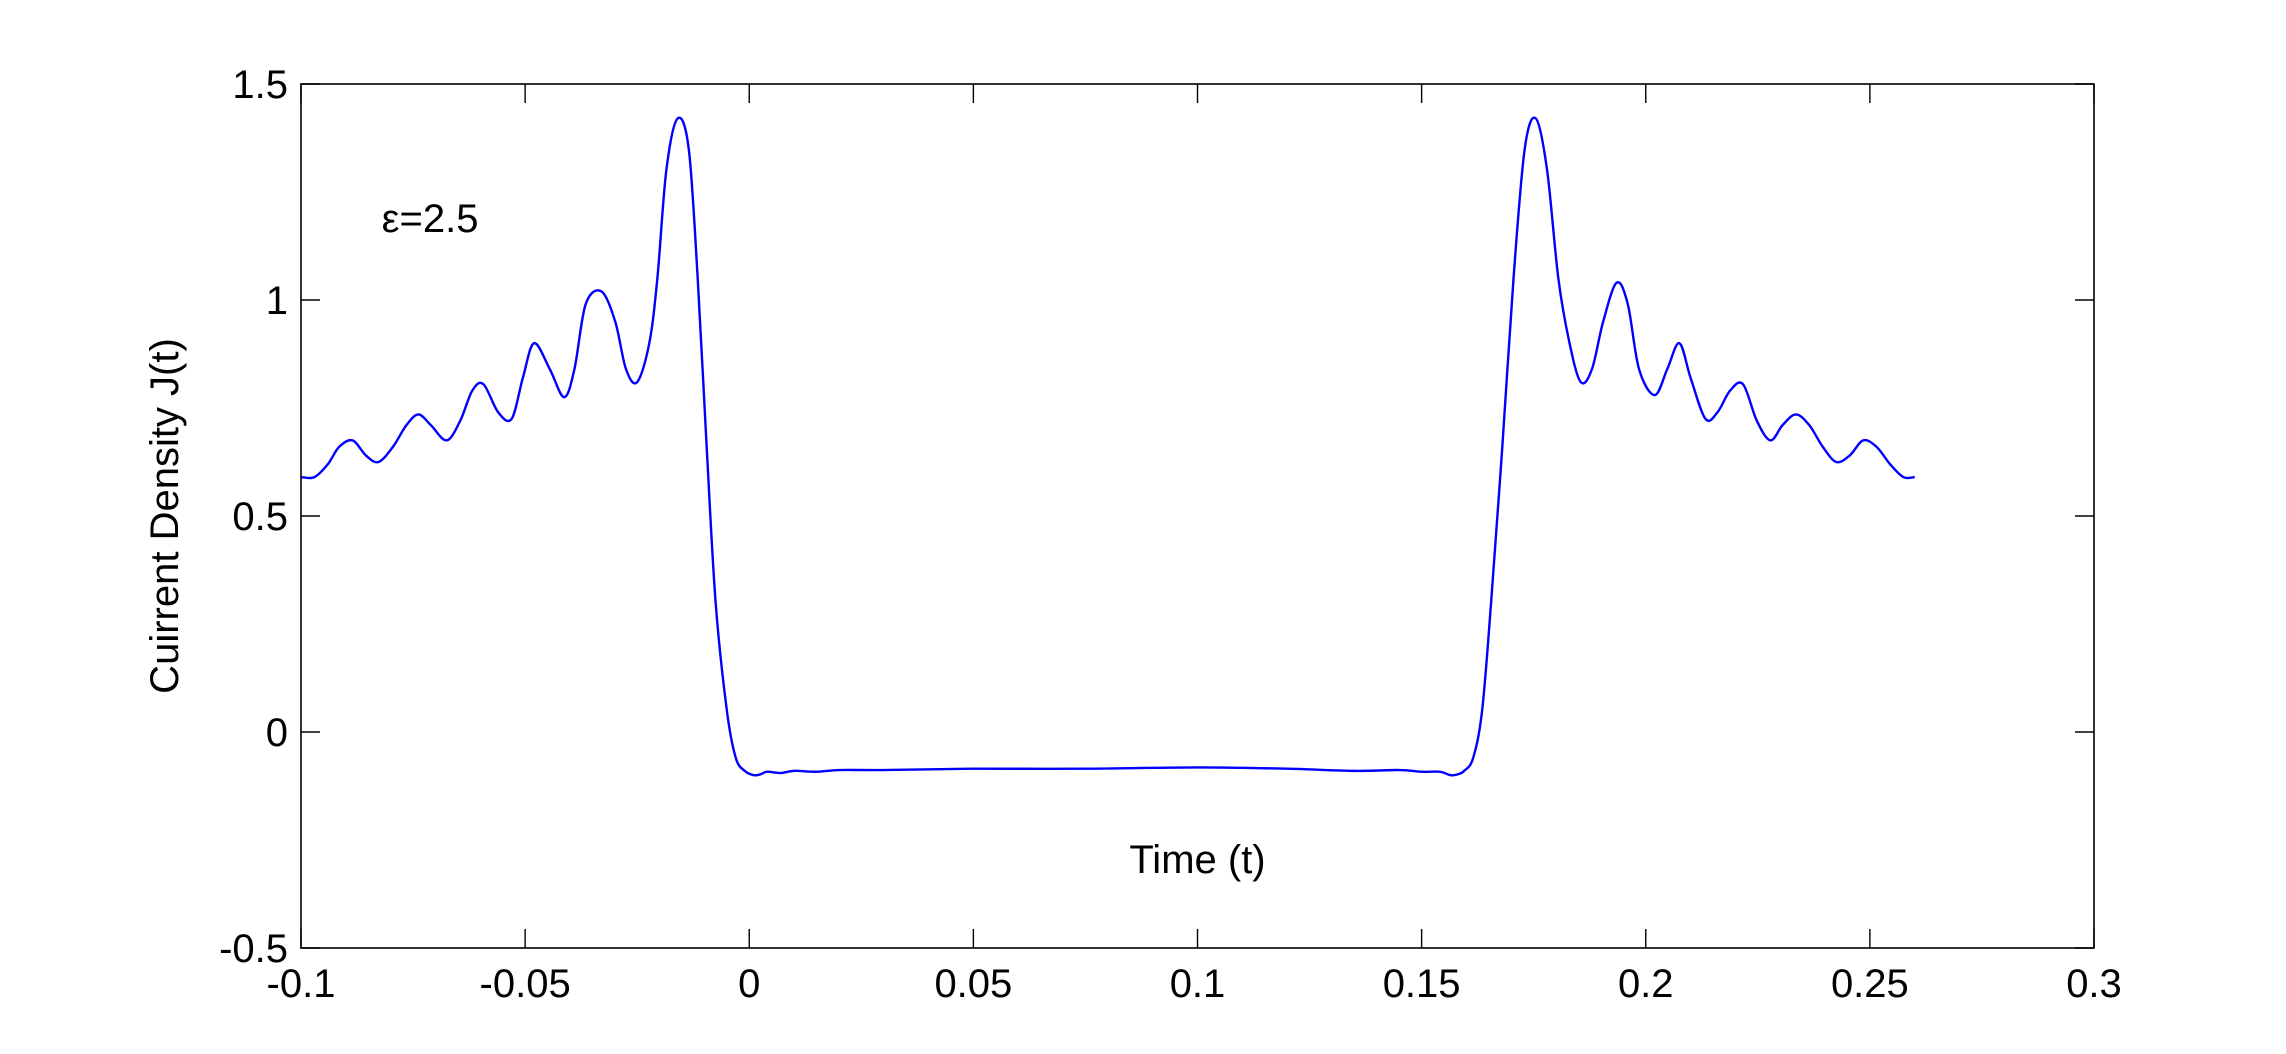 The image size is (2286, 1054). I want to click on x-tick-label: 0.25, so click(1870, 984).